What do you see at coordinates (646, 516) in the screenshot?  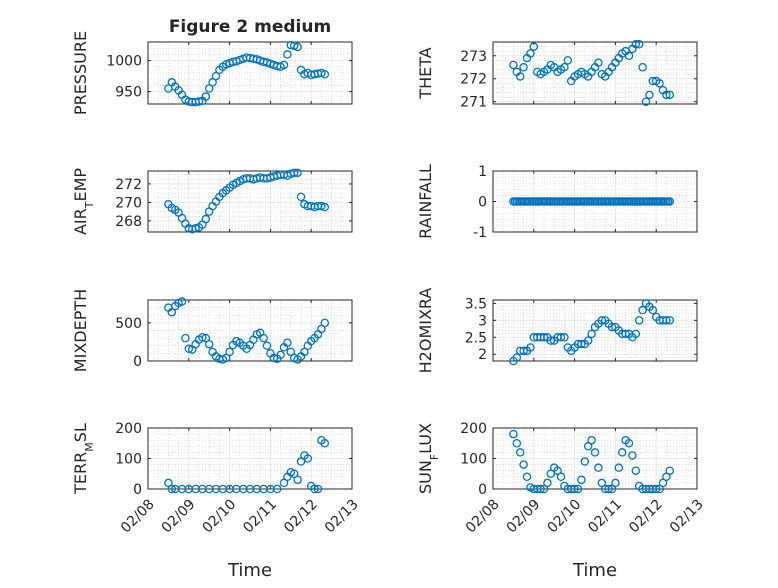 I see `x-tick-label: 02/12` at bounding box center [646, 516].